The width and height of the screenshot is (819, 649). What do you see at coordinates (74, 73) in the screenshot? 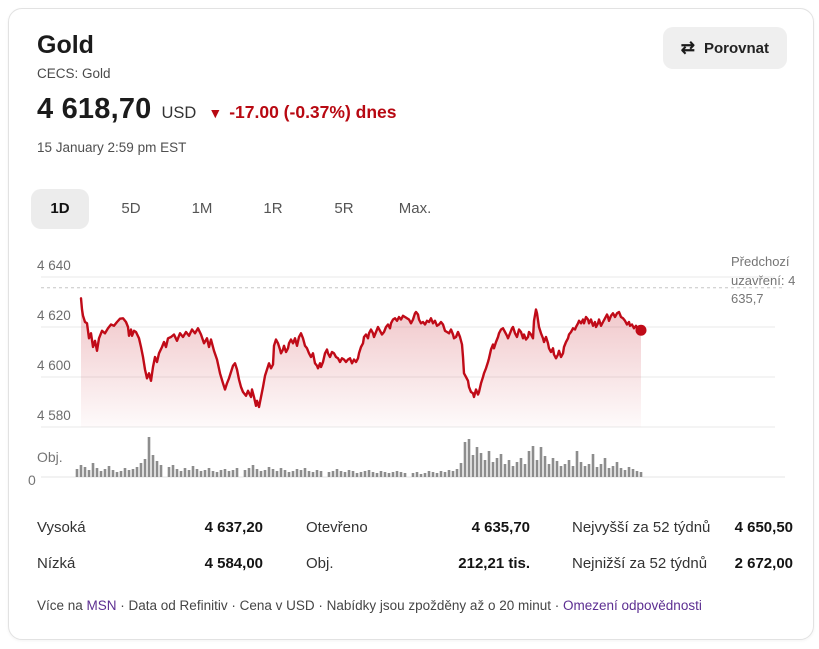
I see `instrument-symbol: CECS: Gold` at bounding box center [74, 73].